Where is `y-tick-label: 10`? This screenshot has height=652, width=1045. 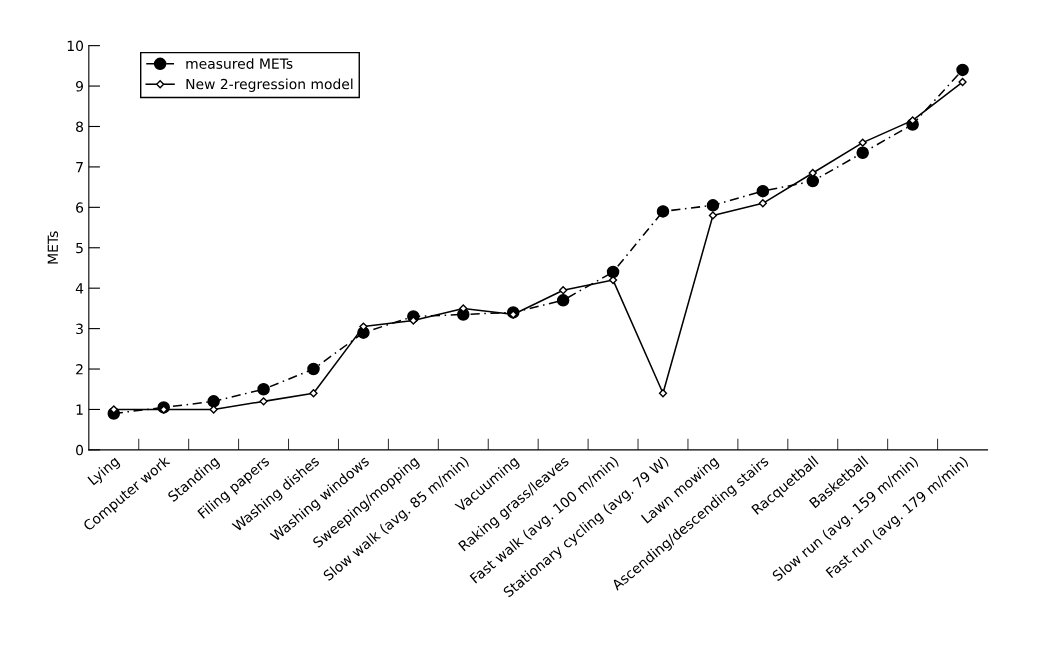
y-tick-label: 10 is located at coordinates (75, 46).